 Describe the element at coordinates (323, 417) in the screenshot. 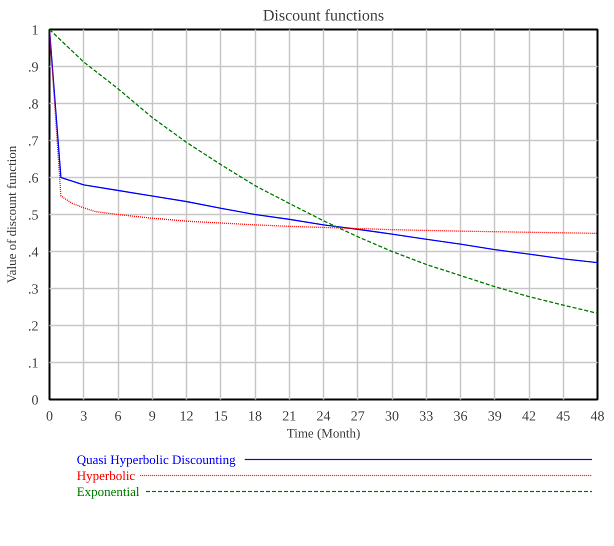

I see `x-tick-label: 24` at that location.